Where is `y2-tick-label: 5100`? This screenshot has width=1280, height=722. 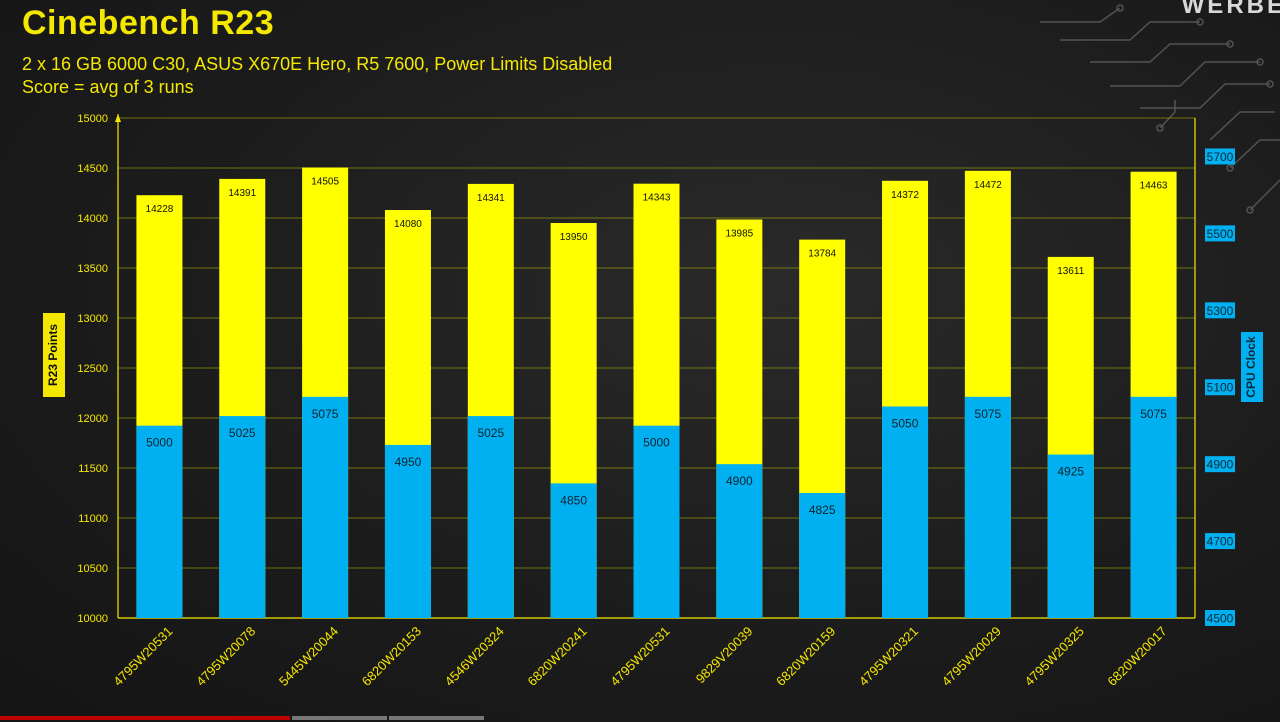
y2-tick-label: 5100 is located at coordinates (1220, 388).